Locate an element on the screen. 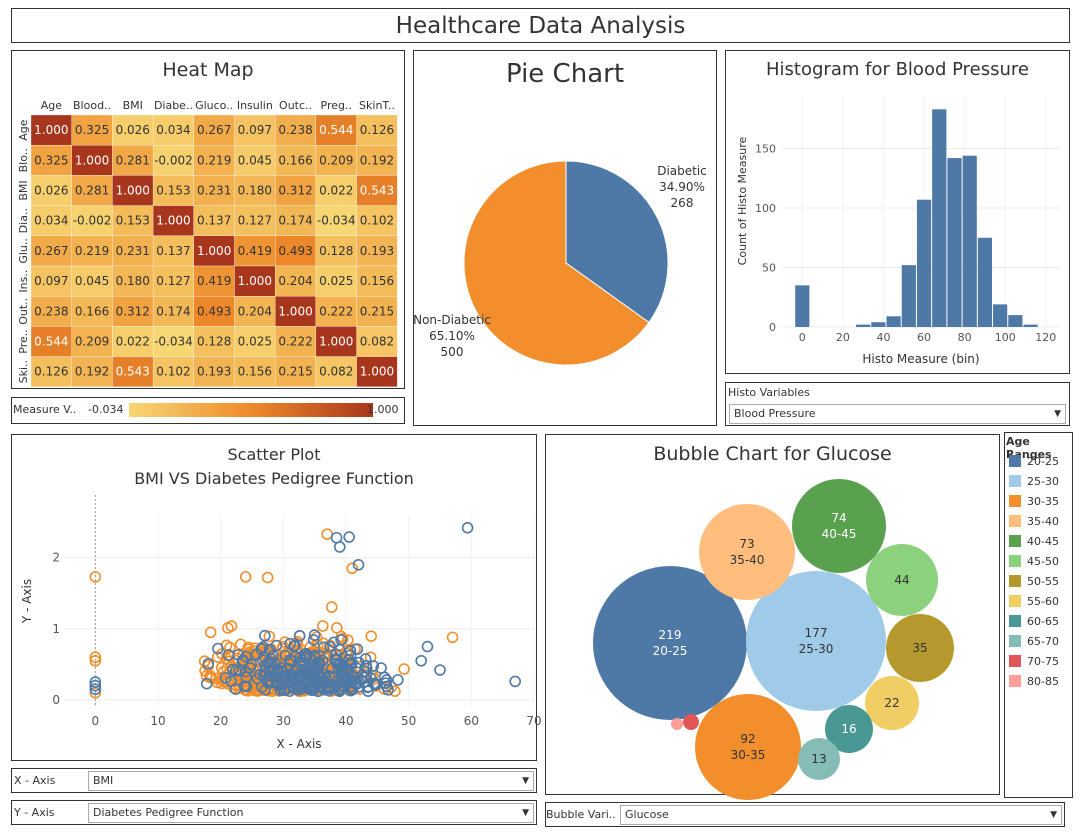 The height and width of the screenshot is (835, 1080). heatmap-cell-value: 0.215 is located at coordinates (295, 372).